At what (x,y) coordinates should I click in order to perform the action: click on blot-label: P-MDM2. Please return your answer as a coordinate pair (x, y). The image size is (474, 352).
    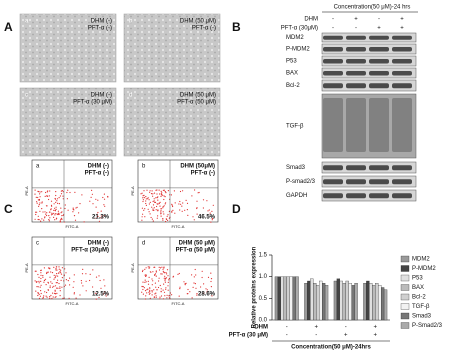
    Looking at the image, I should click on (298, 50).